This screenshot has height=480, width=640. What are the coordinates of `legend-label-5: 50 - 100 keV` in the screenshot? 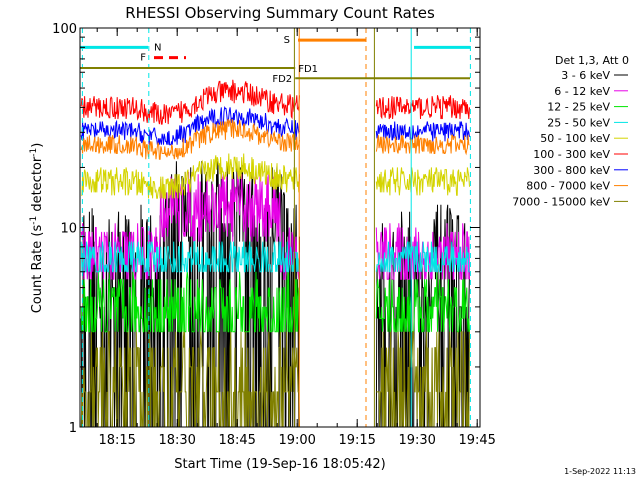 It's located at (575, 138).